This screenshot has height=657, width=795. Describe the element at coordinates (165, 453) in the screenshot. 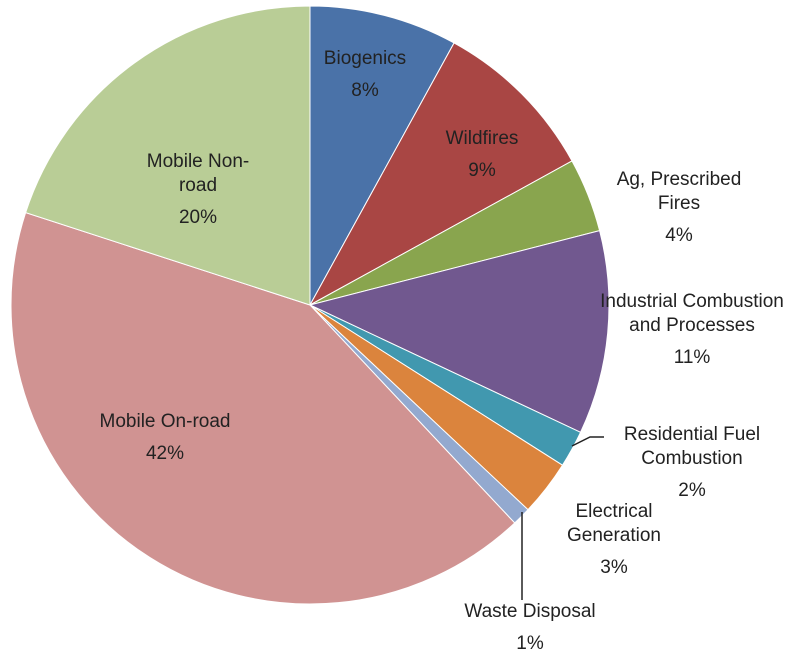

I see `value-label: 42%` at that location.